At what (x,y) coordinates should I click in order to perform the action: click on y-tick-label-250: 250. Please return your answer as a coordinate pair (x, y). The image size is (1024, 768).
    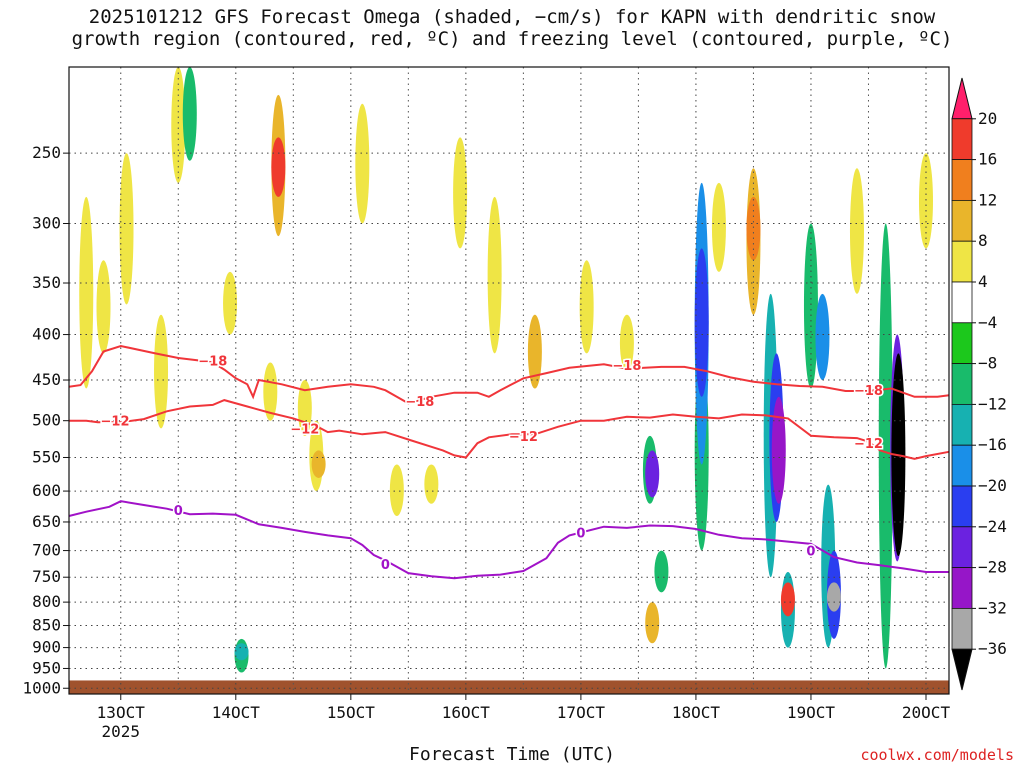
    Looking at the image, I should click on (46, 152).